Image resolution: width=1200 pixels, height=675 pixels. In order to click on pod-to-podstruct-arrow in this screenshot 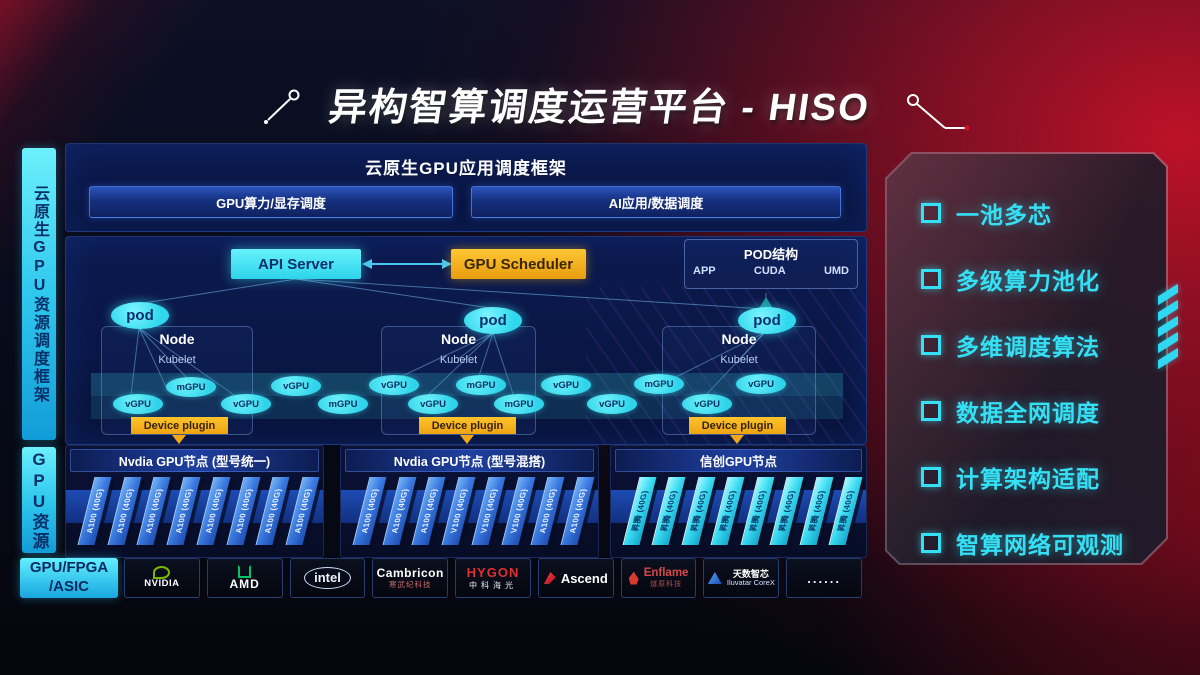, I will do `click(766, 299)`.